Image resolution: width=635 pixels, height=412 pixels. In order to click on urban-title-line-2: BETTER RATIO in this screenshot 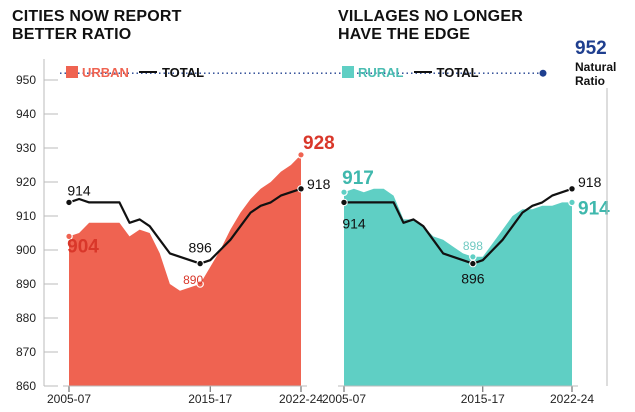, I will do `click(72, 34)`.